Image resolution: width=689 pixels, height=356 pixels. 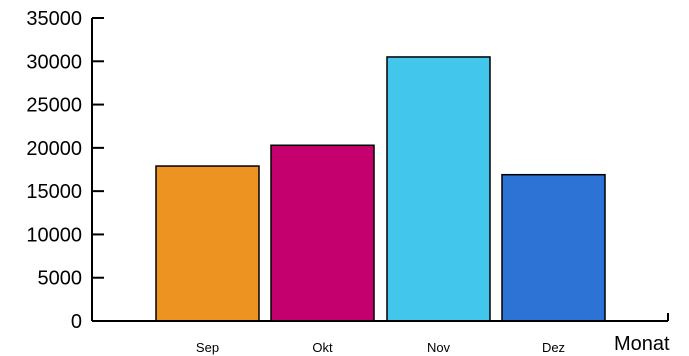 I want to click on y-ticks: 0 5000 10000 15000 20000 25000 30000 35000, so click(x=65, y=170).